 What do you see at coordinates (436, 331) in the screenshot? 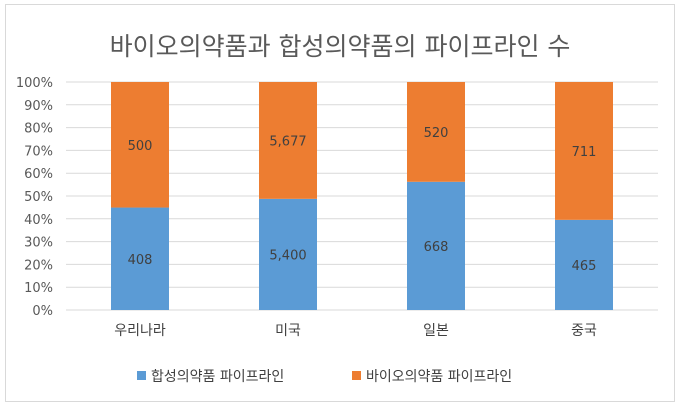
I see `x-category-label: 일본` at bounding box center [436, 331].